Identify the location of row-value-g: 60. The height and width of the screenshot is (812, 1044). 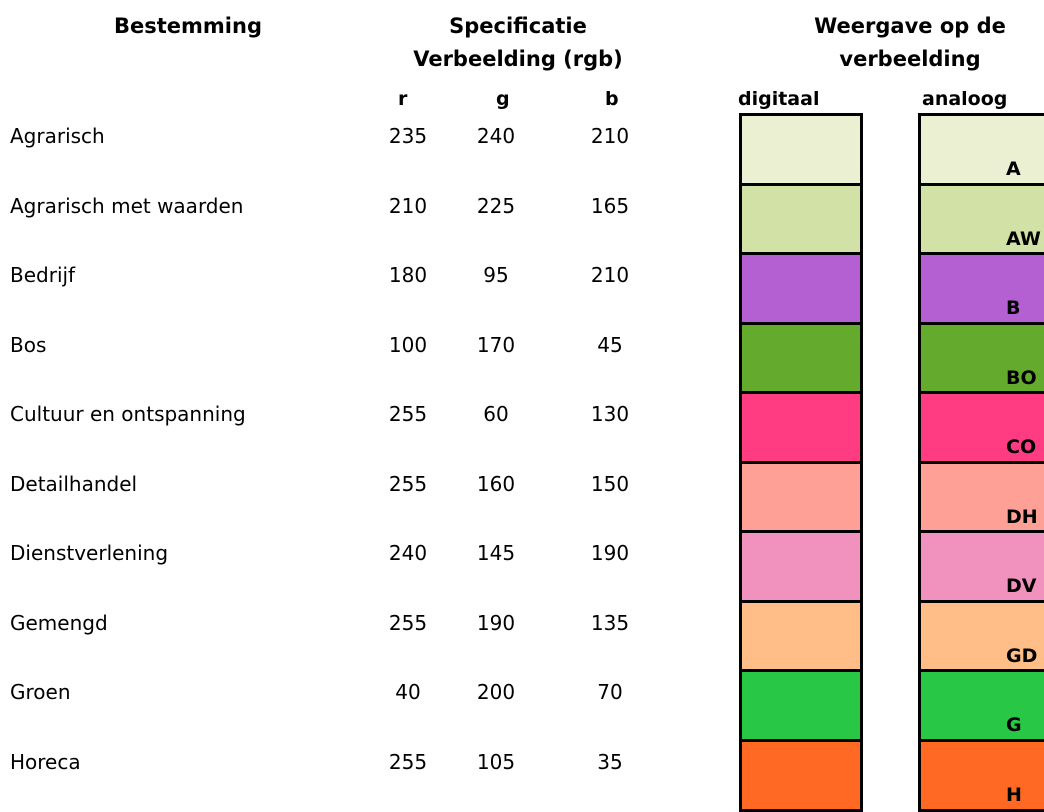
(496, 414).